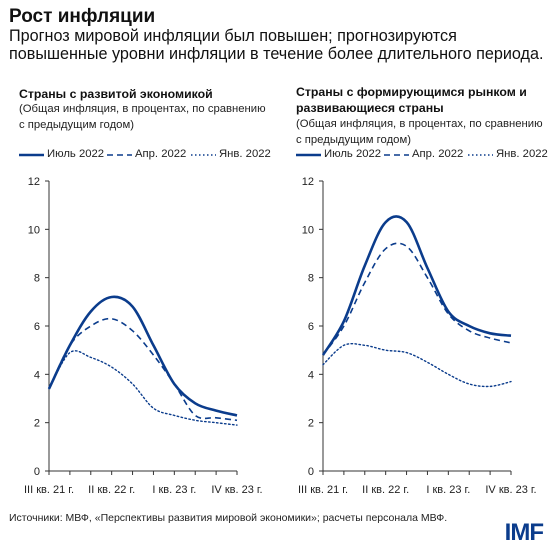  I want to click on left-legend: Июль 2022 Апр. 2022 Янв. 2022, so click(149, 155).